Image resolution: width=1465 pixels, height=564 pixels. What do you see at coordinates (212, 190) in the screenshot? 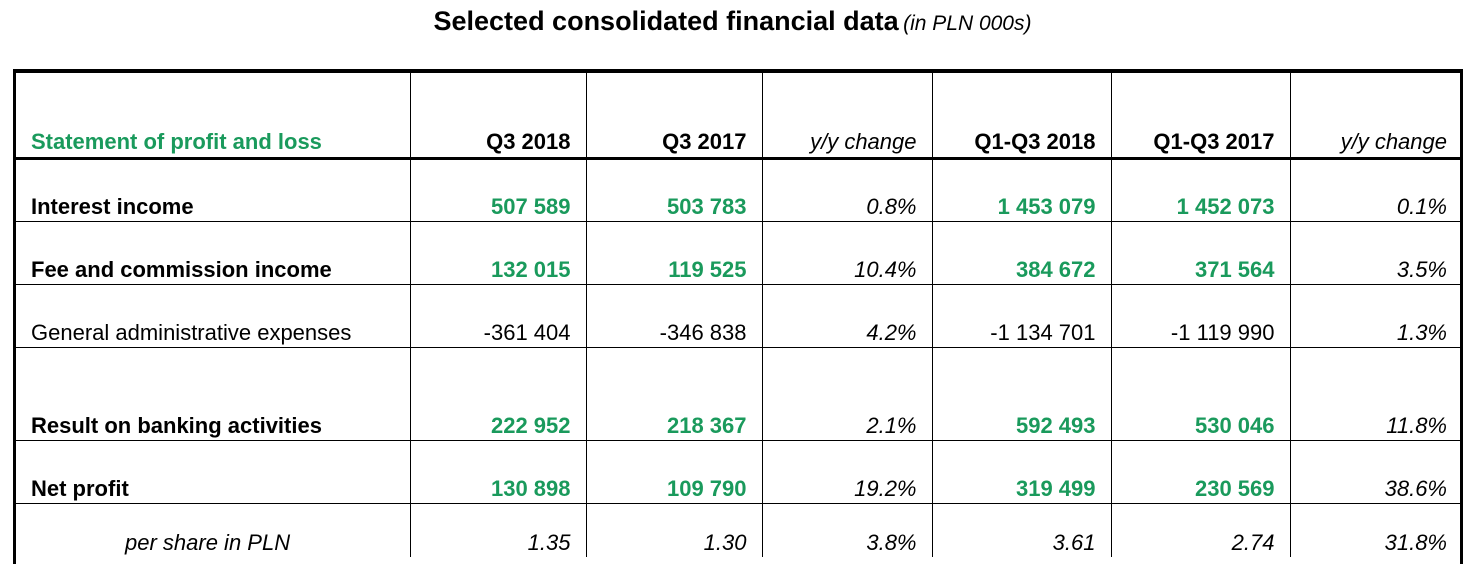
I see `row-label: Interest income` at bounding box center [212, 190].